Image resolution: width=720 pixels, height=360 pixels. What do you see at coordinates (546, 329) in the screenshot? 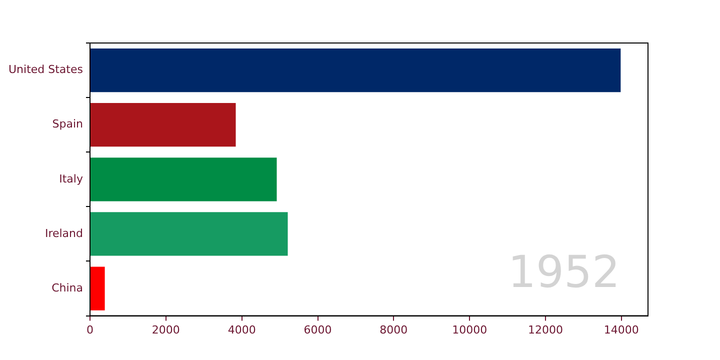
I see `x-tick-label: 12000` at bounding box center [546, 329].